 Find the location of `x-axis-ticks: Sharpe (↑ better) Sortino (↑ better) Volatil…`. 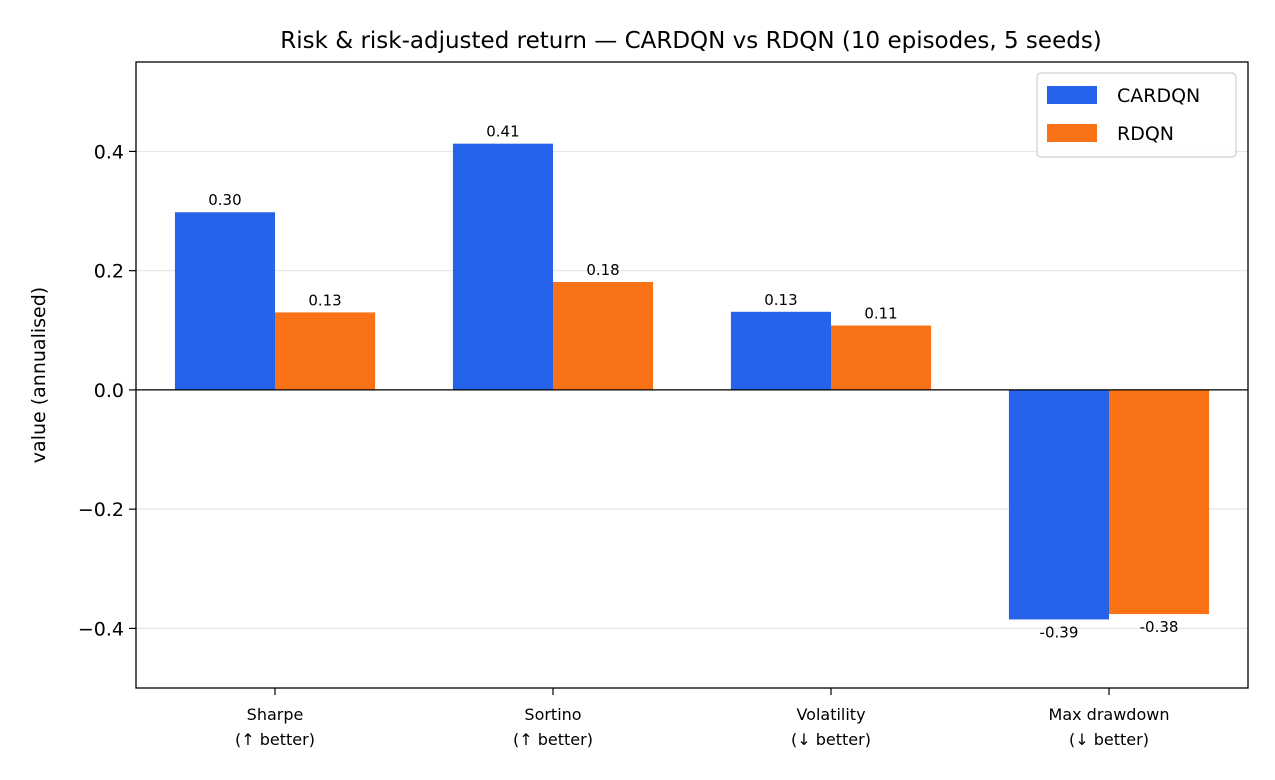

x-axis-ticks: Sharpe (↑ better) Sortino (↑ better) Volatil… is located at coordinates (702, 718).